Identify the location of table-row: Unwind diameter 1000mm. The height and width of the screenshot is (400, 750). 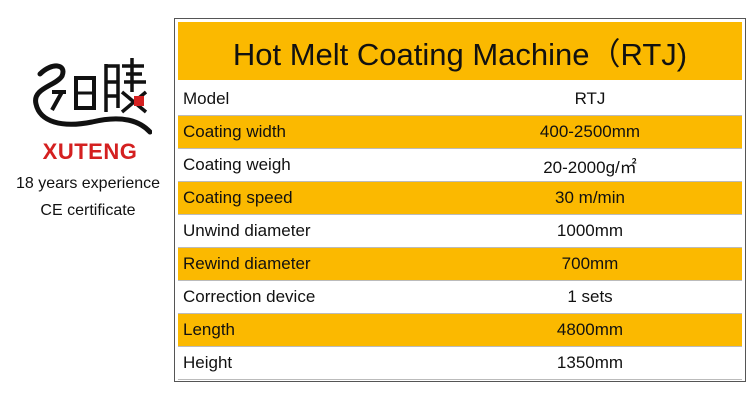
(460, 231).